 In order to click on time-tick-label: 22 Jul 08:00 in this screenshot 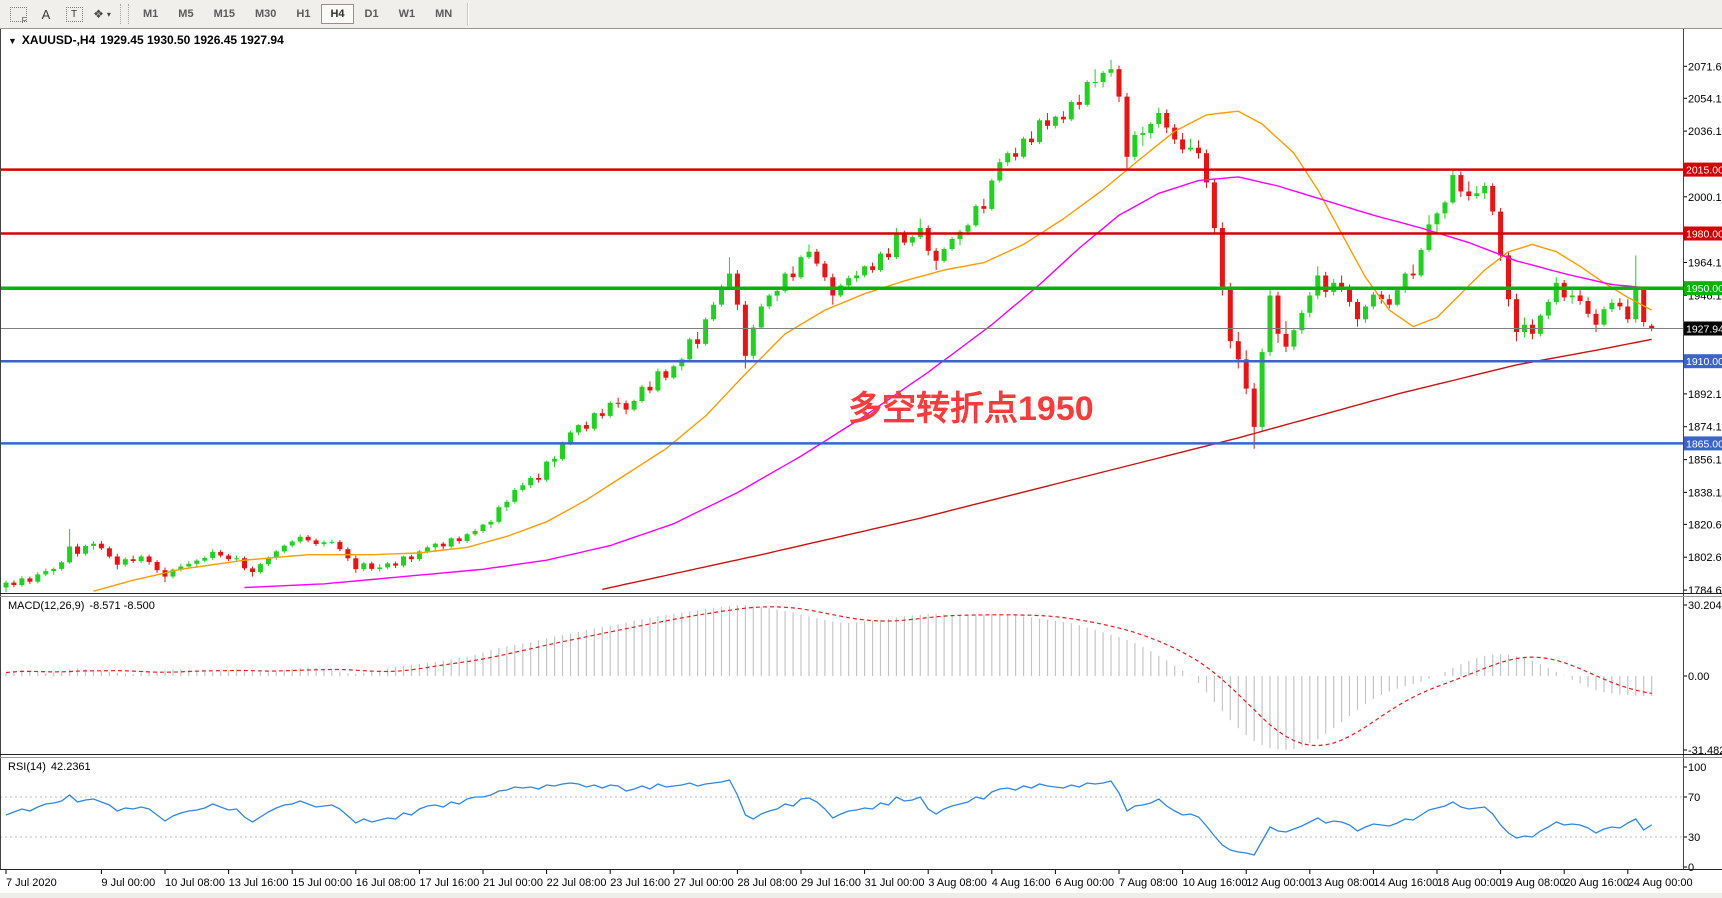, I will do `click(577, 883)`.